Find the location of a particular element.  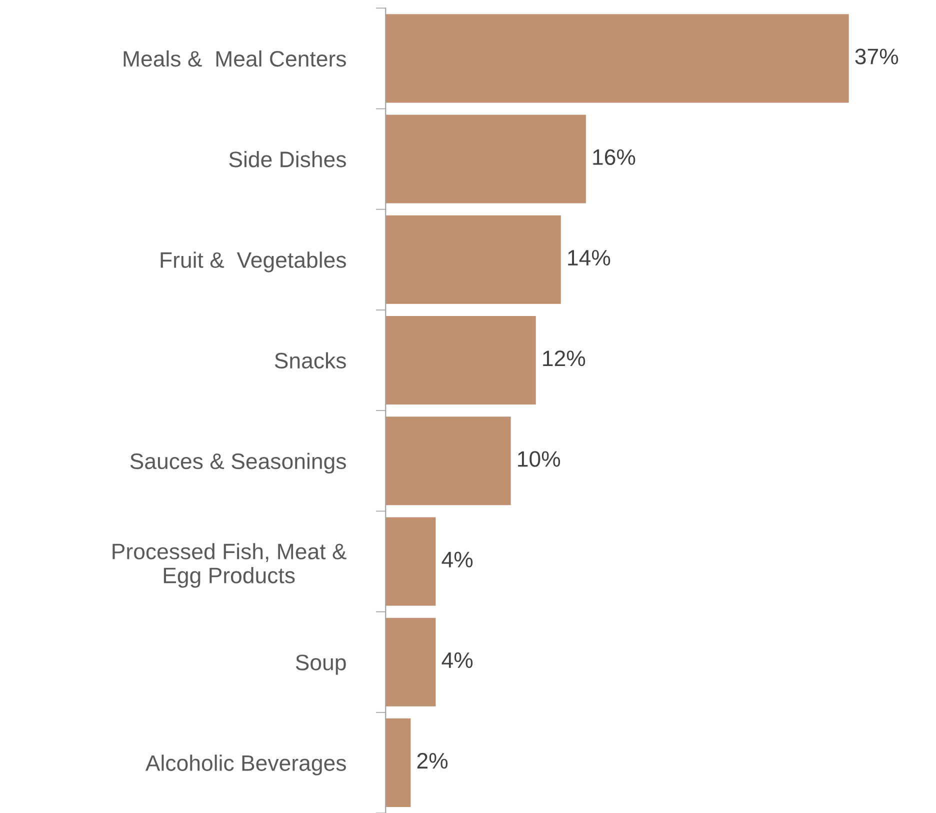

y-tick-label: Sauces & Seasonings is located at coordinates (238, 463).